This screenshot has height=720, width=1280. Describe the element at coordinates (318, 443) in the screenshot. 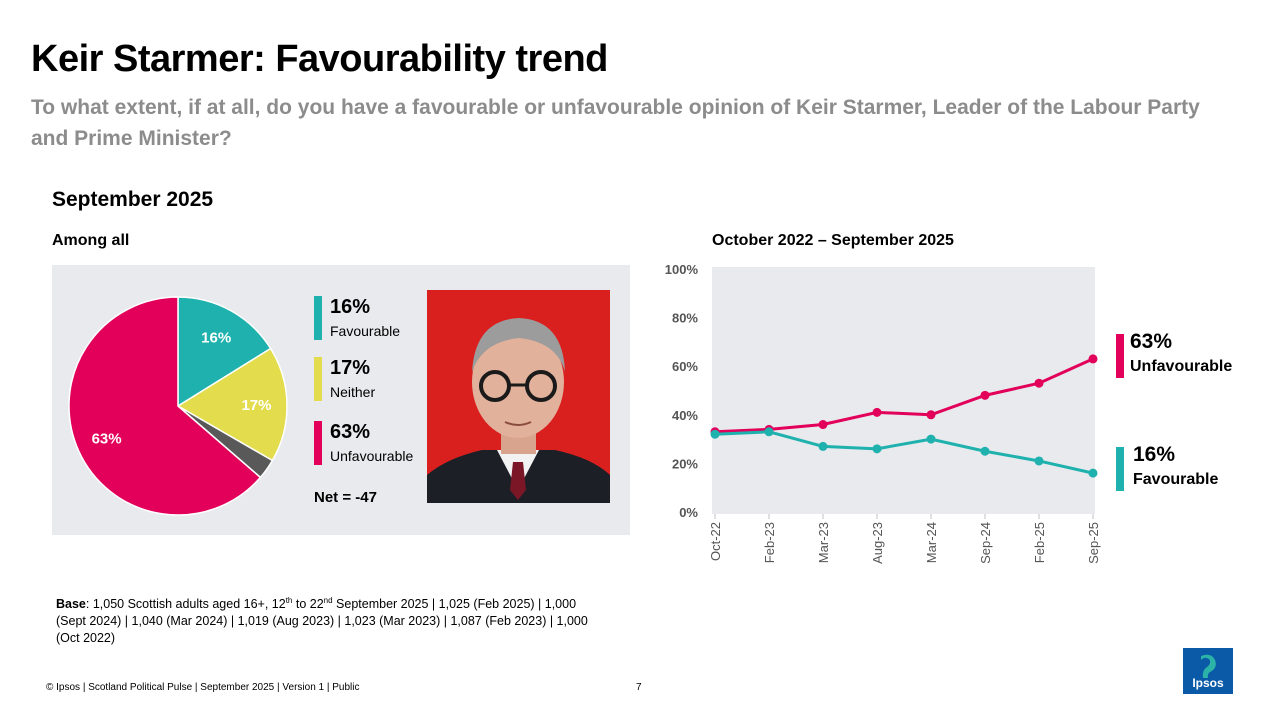

I see `legend-unfavourable-swatch` at that location.